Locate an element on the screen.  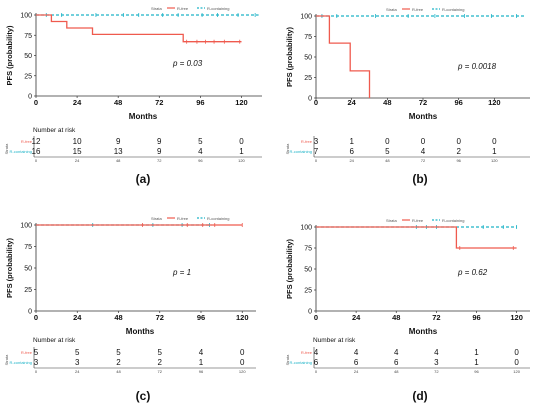
legend-title: Strata is located at coordinates (156, 8).